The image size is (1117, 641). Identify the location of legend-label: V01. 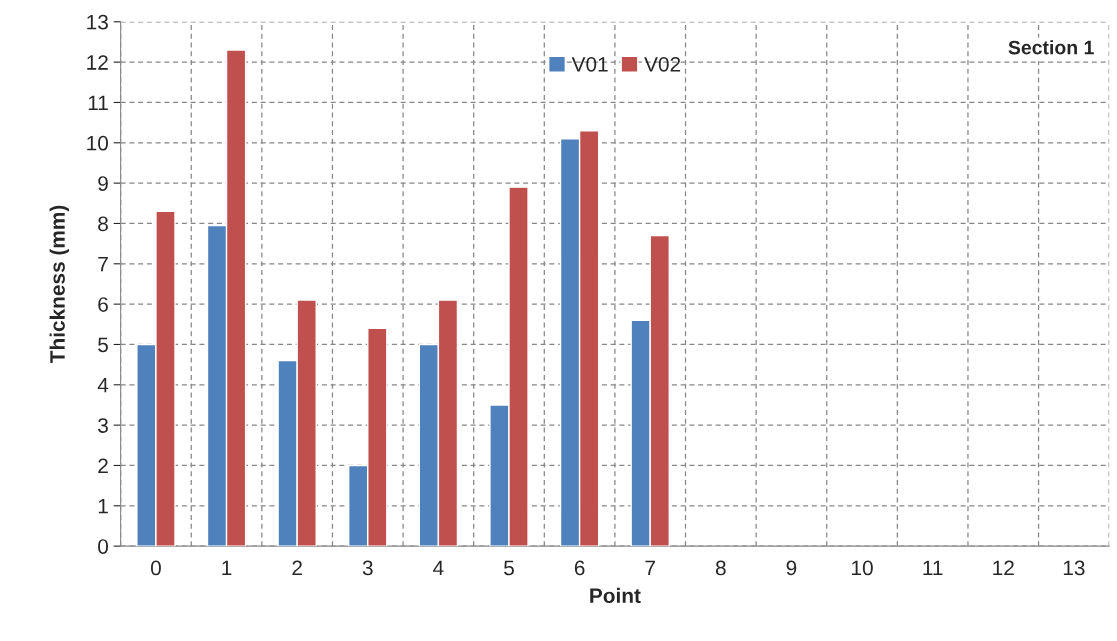
(589, 64).